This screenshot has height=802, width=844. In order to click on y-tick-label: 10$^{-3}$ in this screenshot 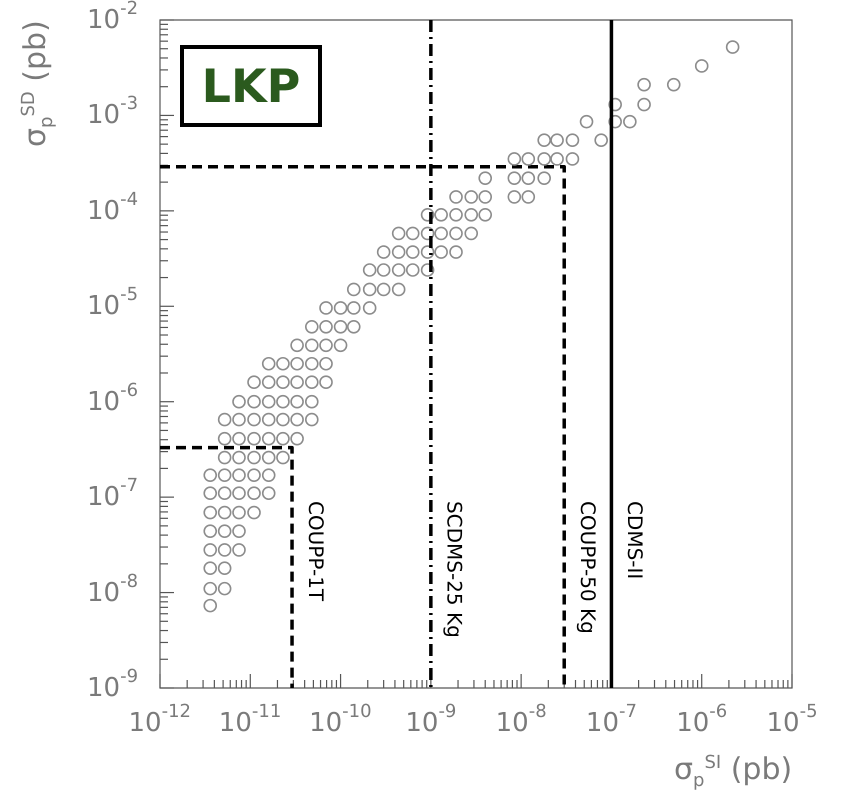, I will do `click(112, 111)`.